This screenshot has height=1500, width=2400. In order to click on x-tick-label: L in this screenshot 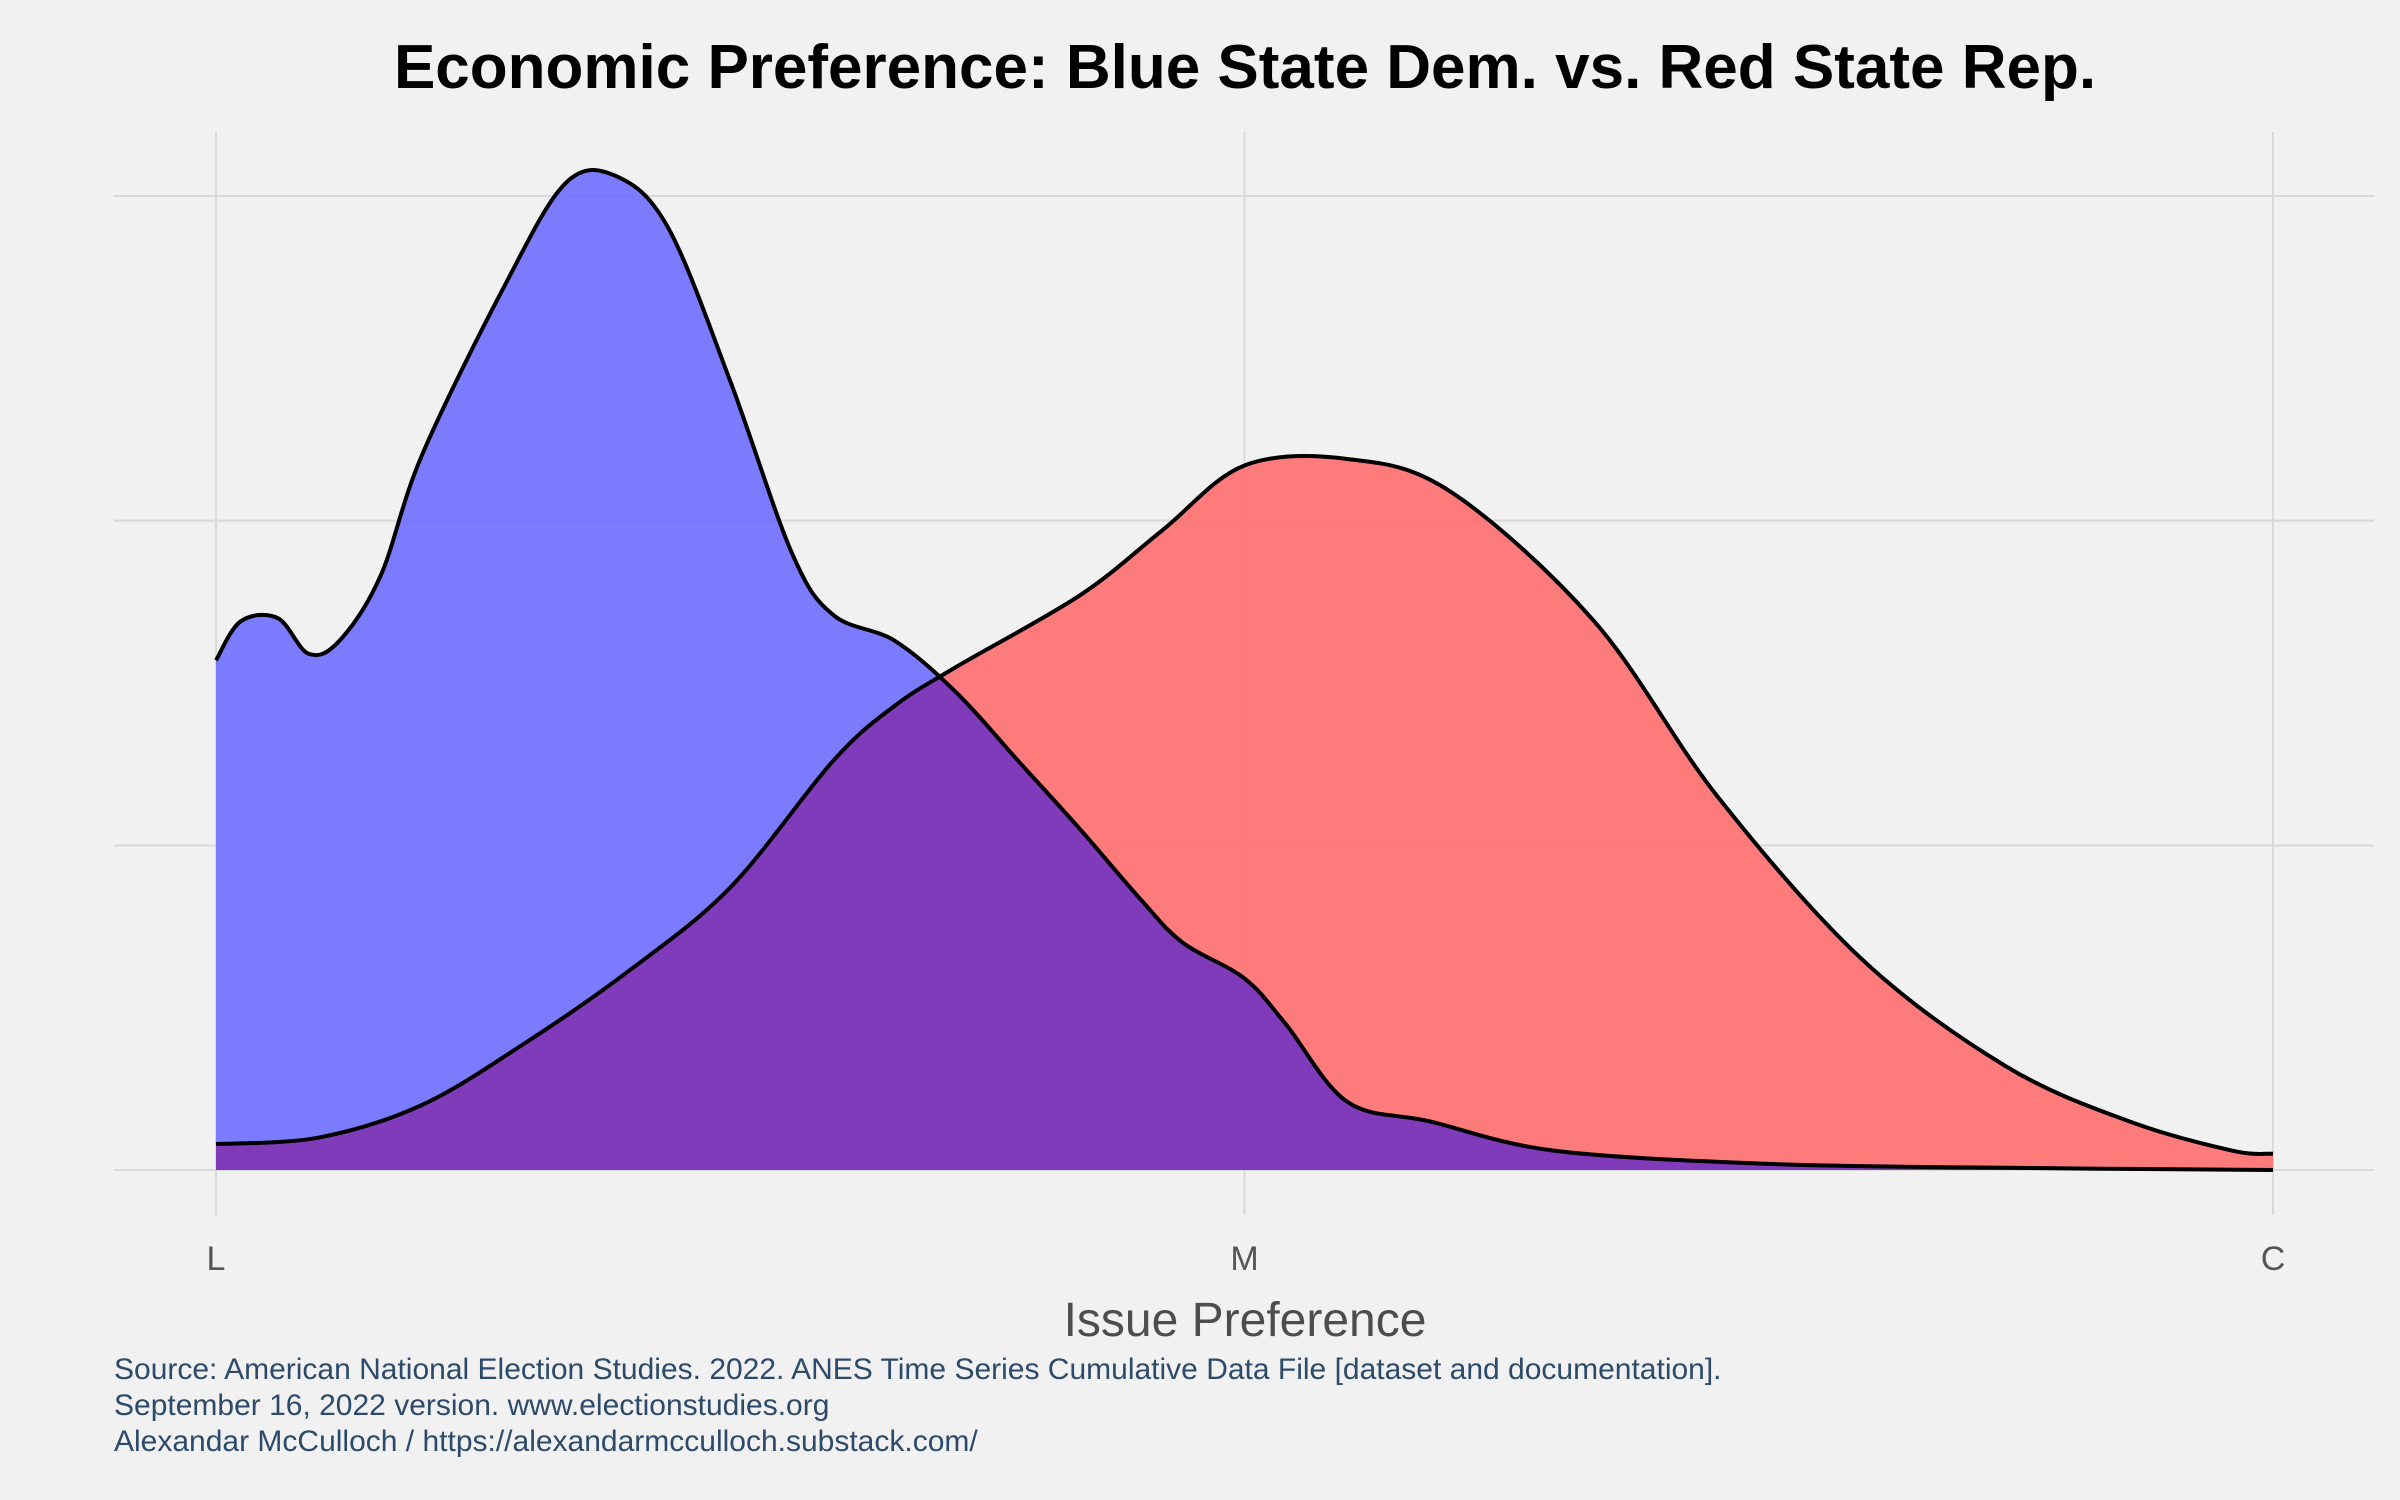, I will do `click(216, 1259)`.